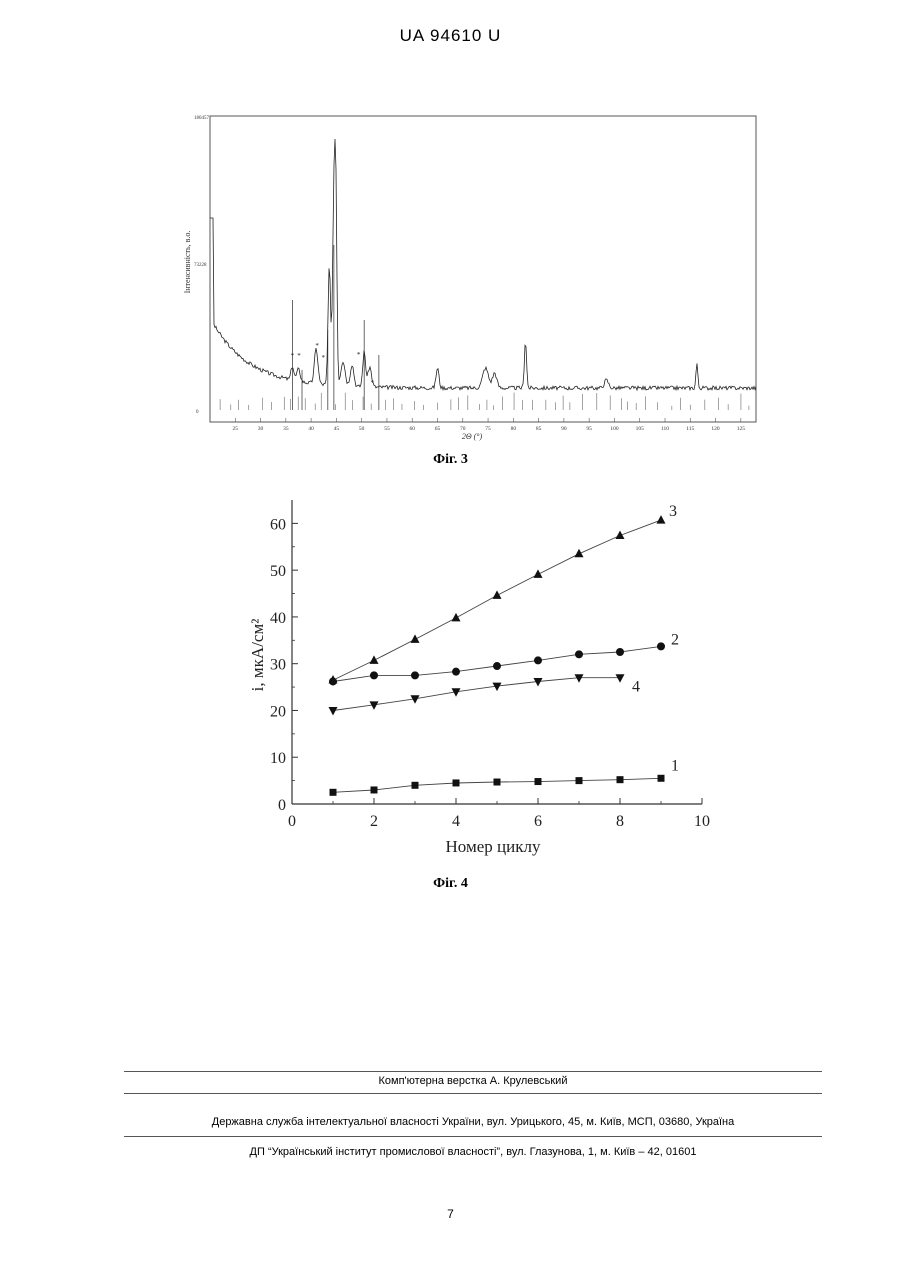 This screenshot has height=1273, width=901. What do you see at coordinates (236, 429) in the screenshot?
I see `xrd-x-tick-label: 25` at bounding box center [236, 429].